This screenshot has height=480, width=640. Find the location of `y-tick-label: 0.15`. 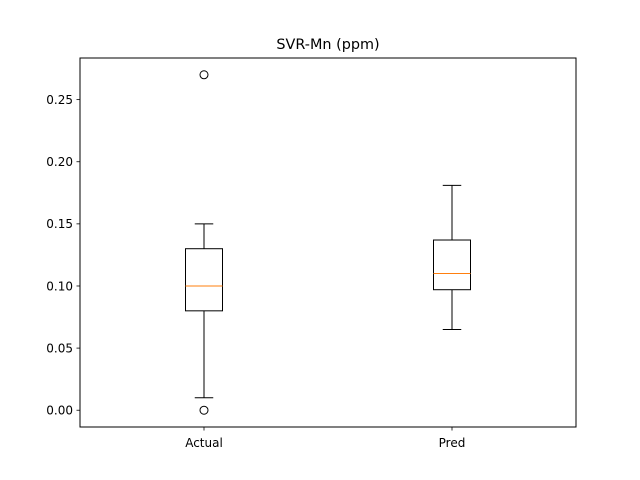

y-tick-label: 0.15 is located at coordinates (59, 224).